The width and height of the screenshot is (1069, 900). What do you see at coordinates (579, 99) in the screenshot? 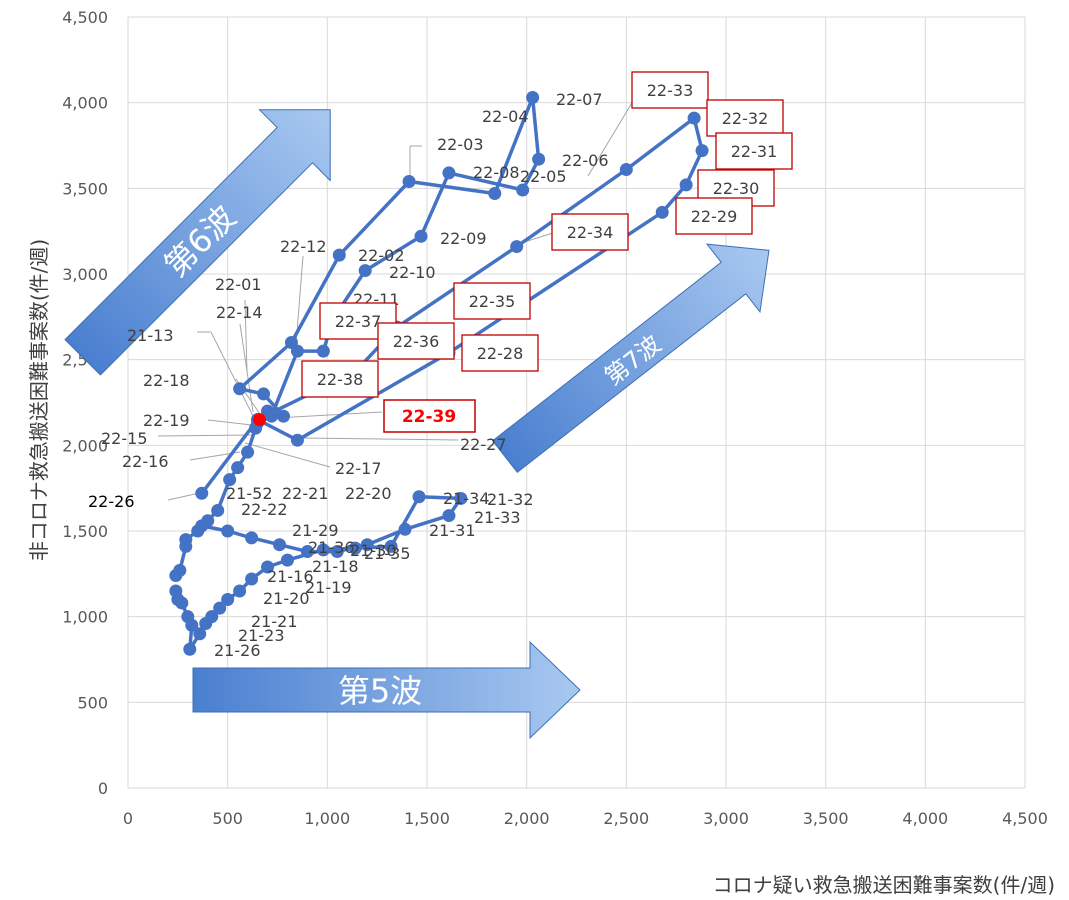
I see `point-label: 22-07` at bounding box center [579, 99].